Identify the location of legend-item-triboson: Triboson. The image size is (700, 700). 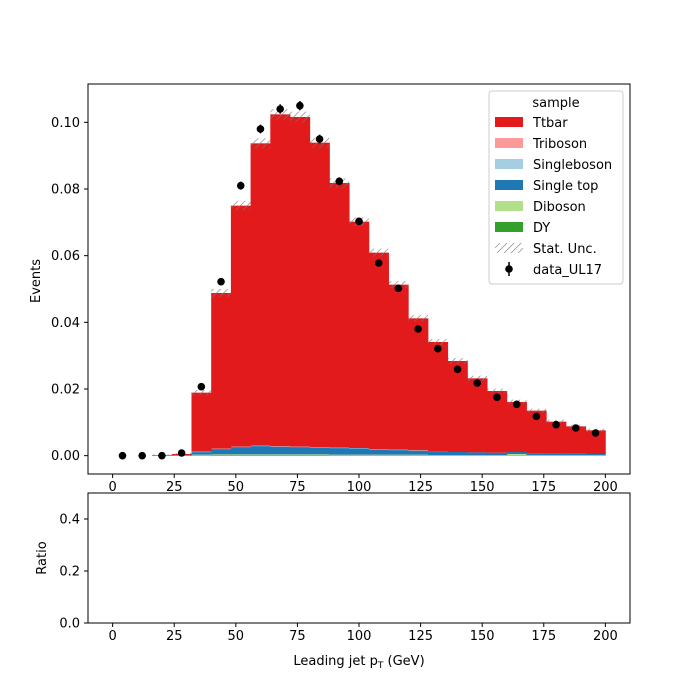
(541, 144).